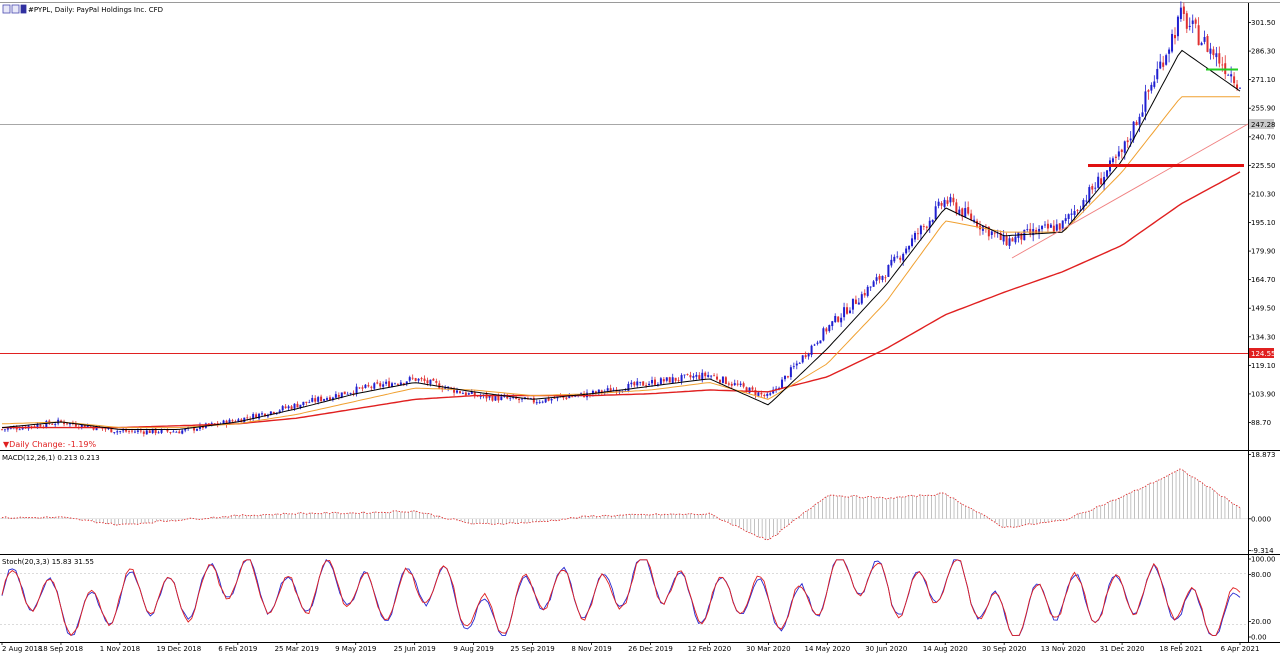 The height and width of the screenshot is (653, 1280). What do you see at coordinates (23, 9) in the screenshot?
I see `candle-icon` at bounding box center [23, 9].